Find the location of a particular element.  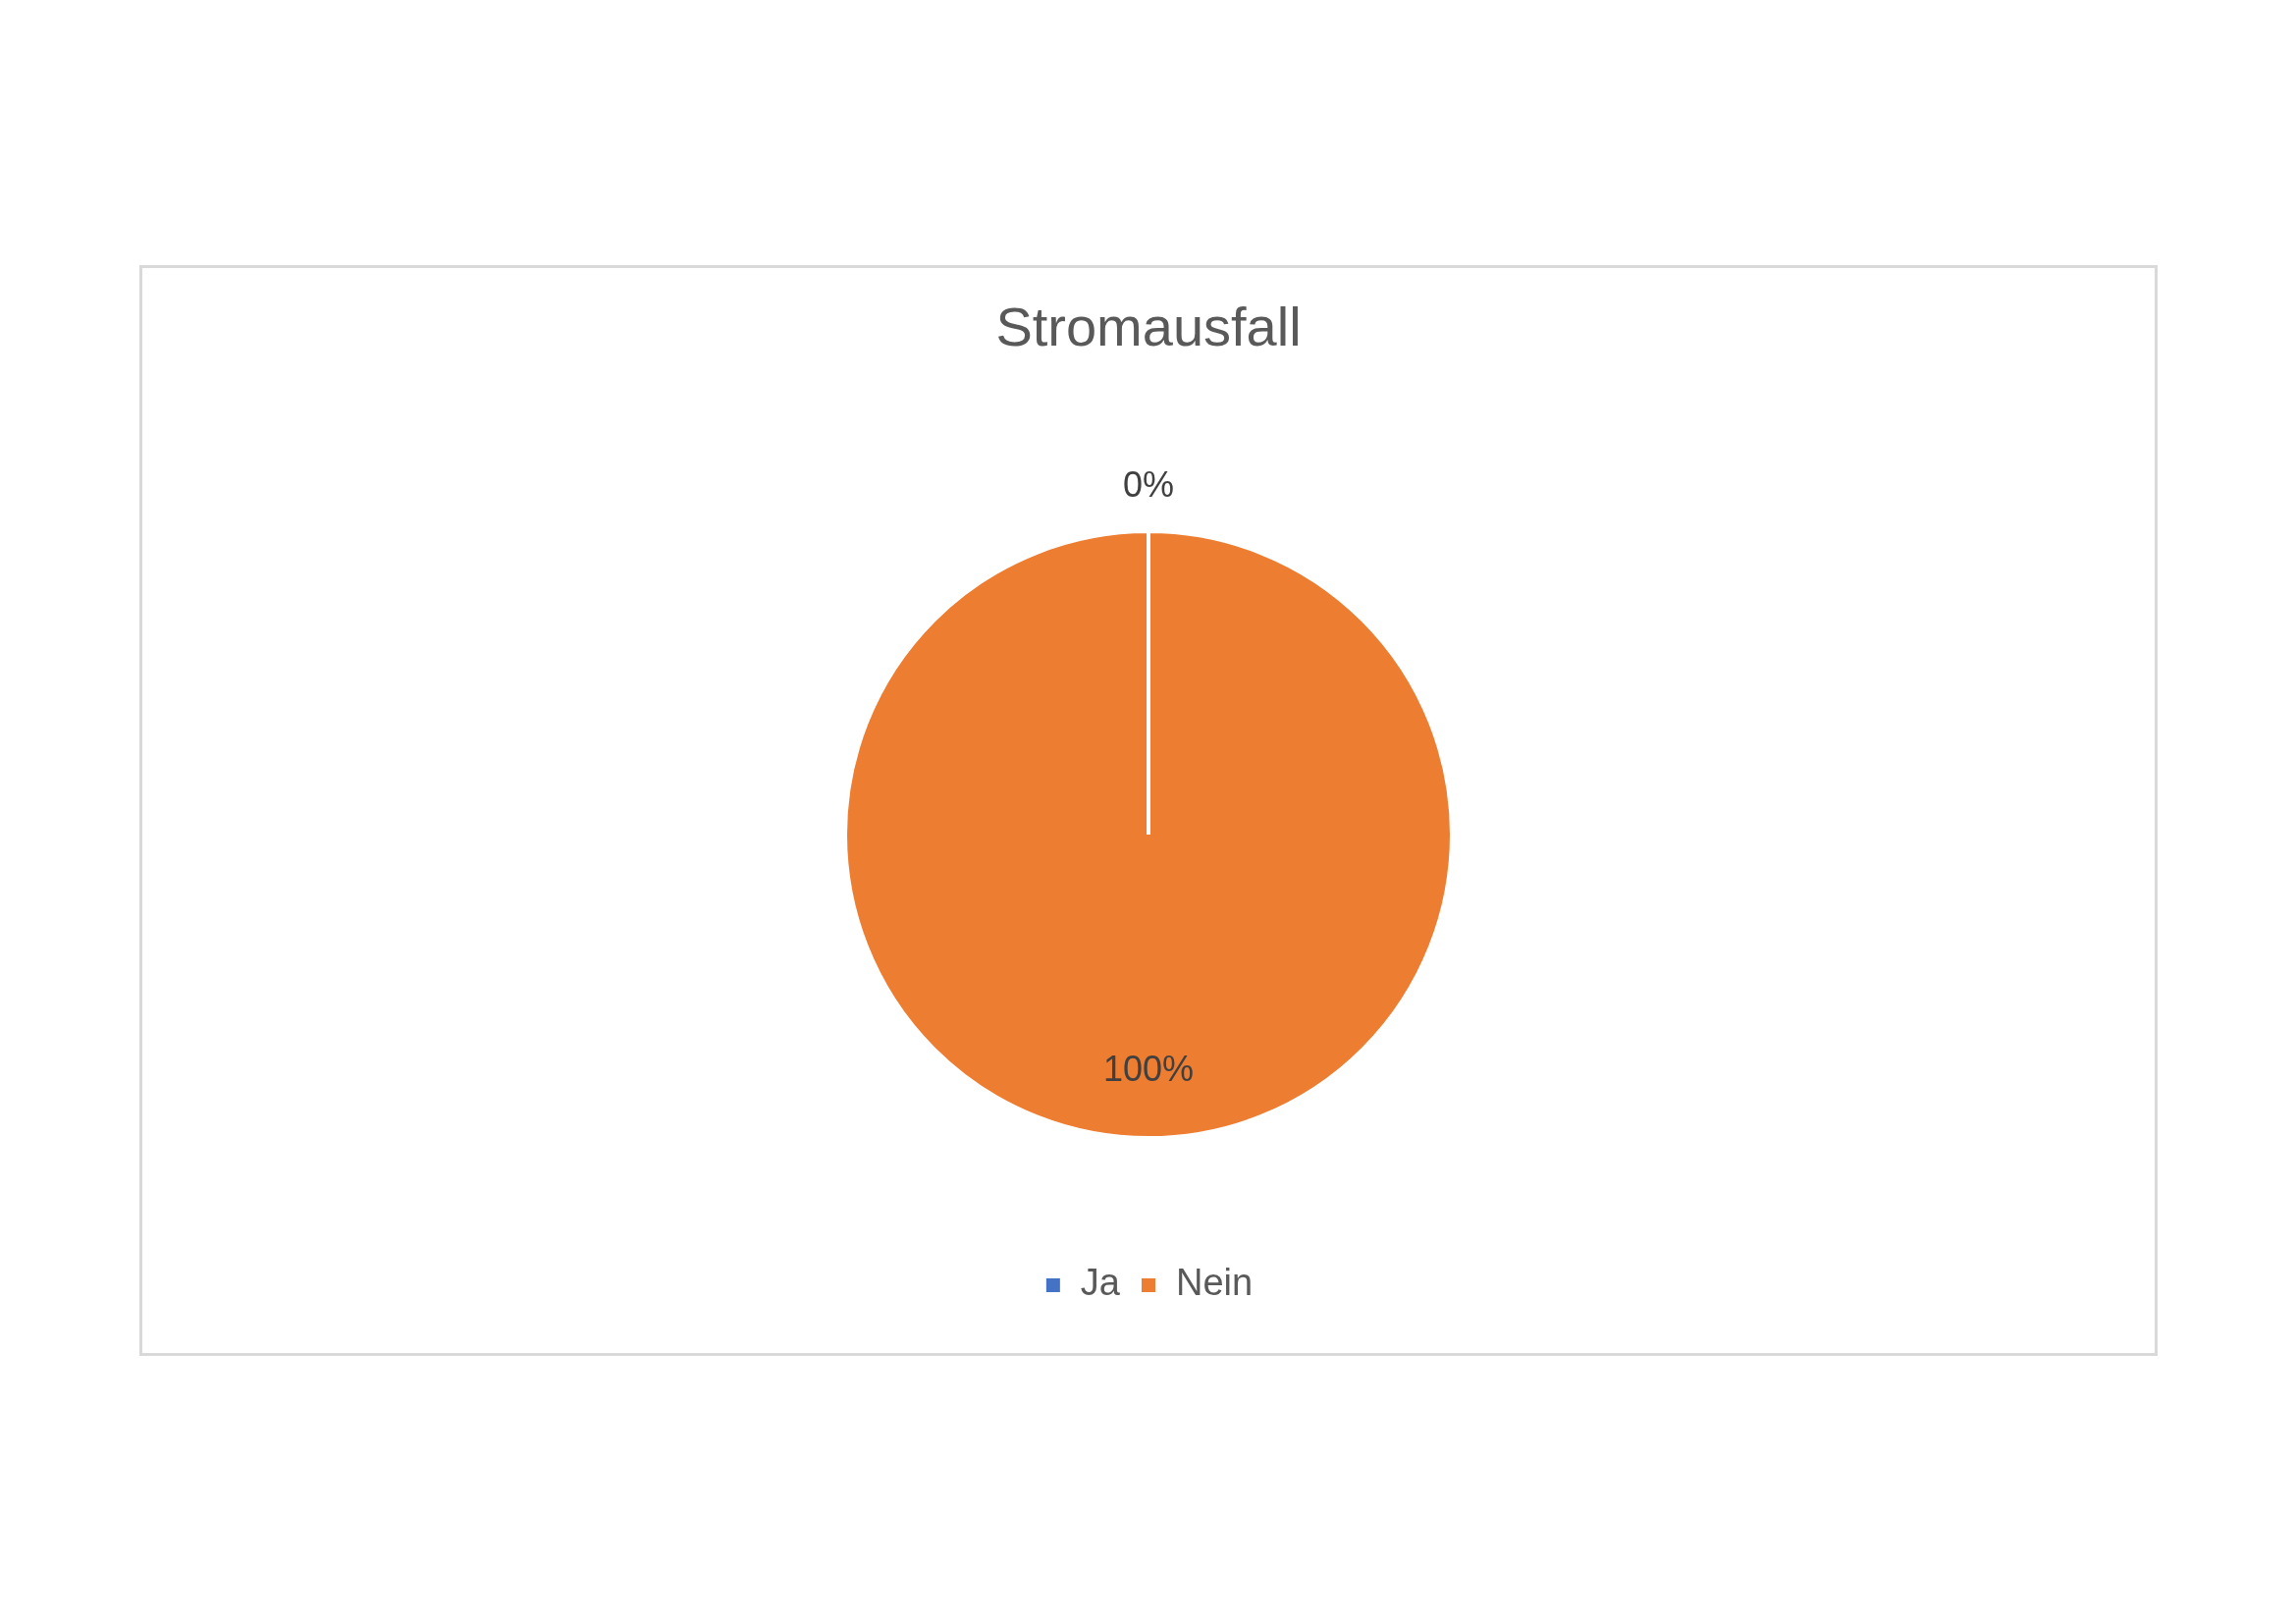

text: 0% is located at coordinates (1148, 485).